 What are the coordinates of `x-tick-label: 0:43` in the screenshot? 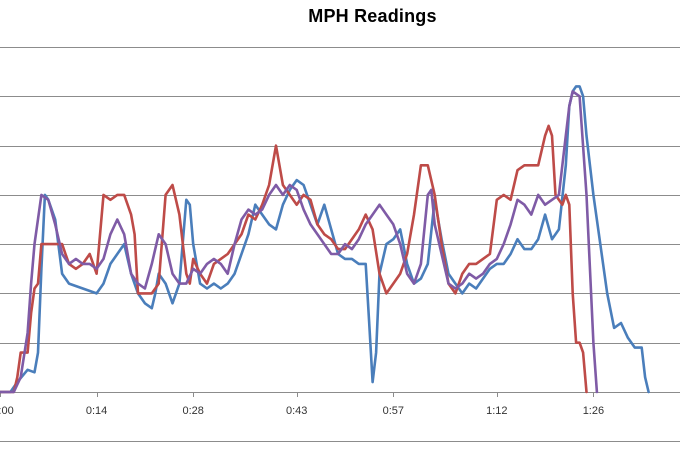 It's located at (296, 411).